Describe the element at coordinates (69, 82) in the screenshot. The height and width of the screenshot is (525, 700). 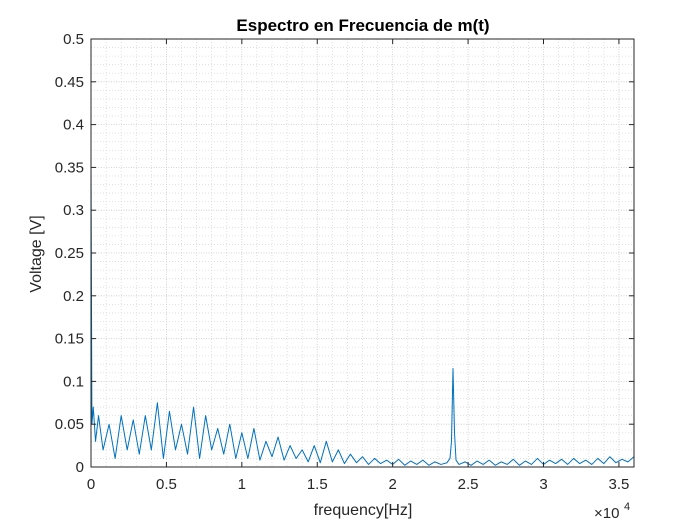
I see `y-tick-label: 0.45` at that location.